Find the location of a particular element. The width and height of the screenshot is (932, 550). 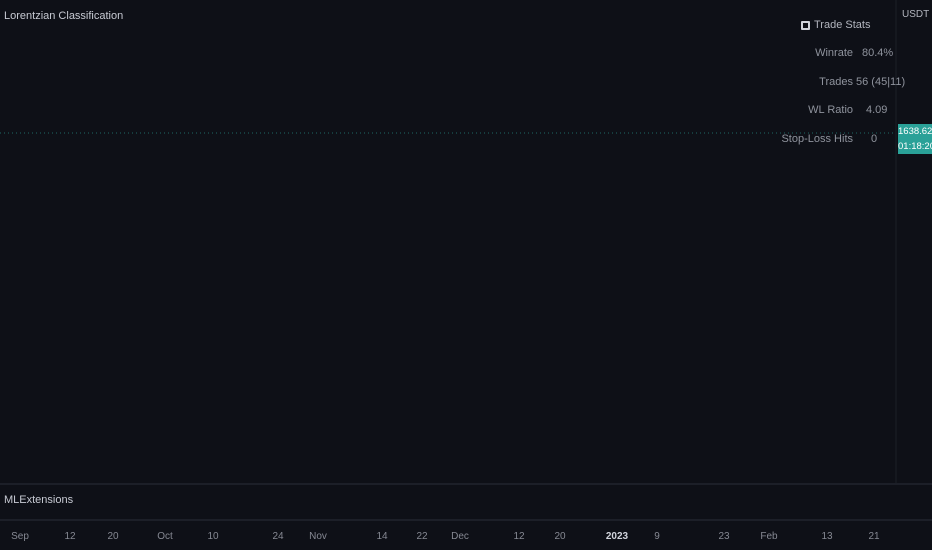

stat-value: 80.4% is located at coordinates (878, 53).